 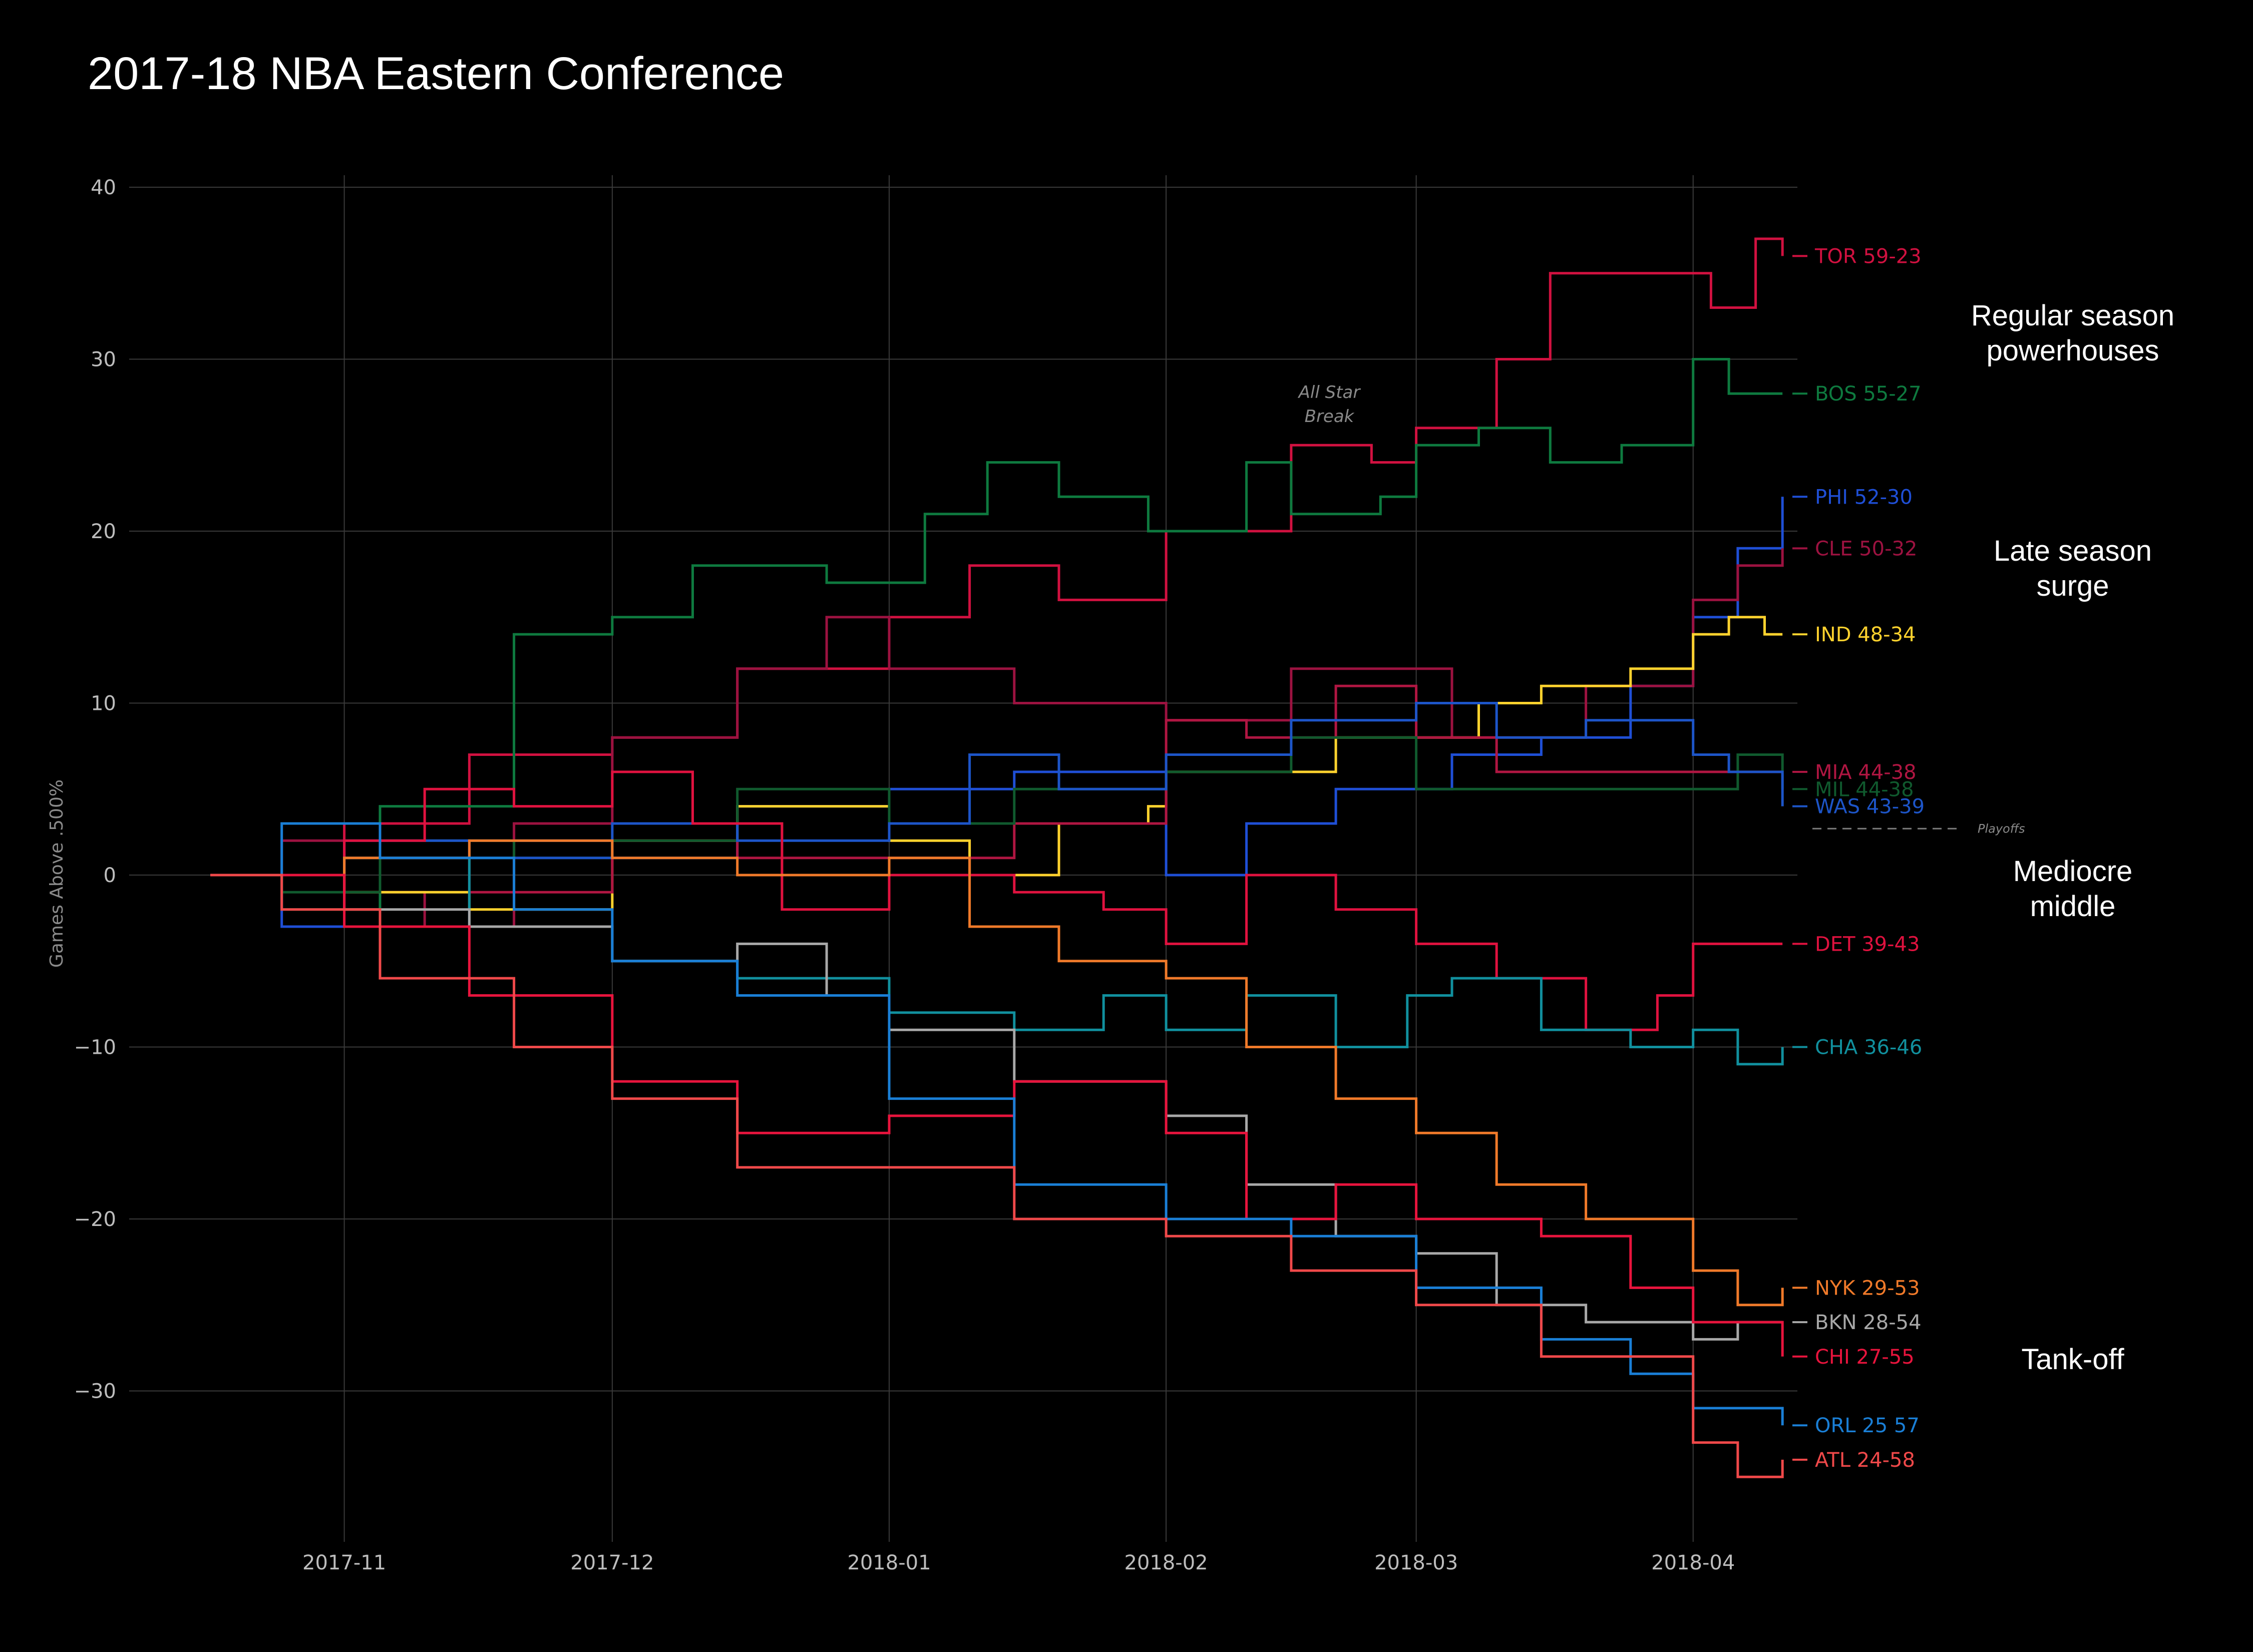 What do you see at coordinates (1870, 806) in the screenshot?
I see `series-label-was: WAS 43-39` at bounding box center [1870, 806].